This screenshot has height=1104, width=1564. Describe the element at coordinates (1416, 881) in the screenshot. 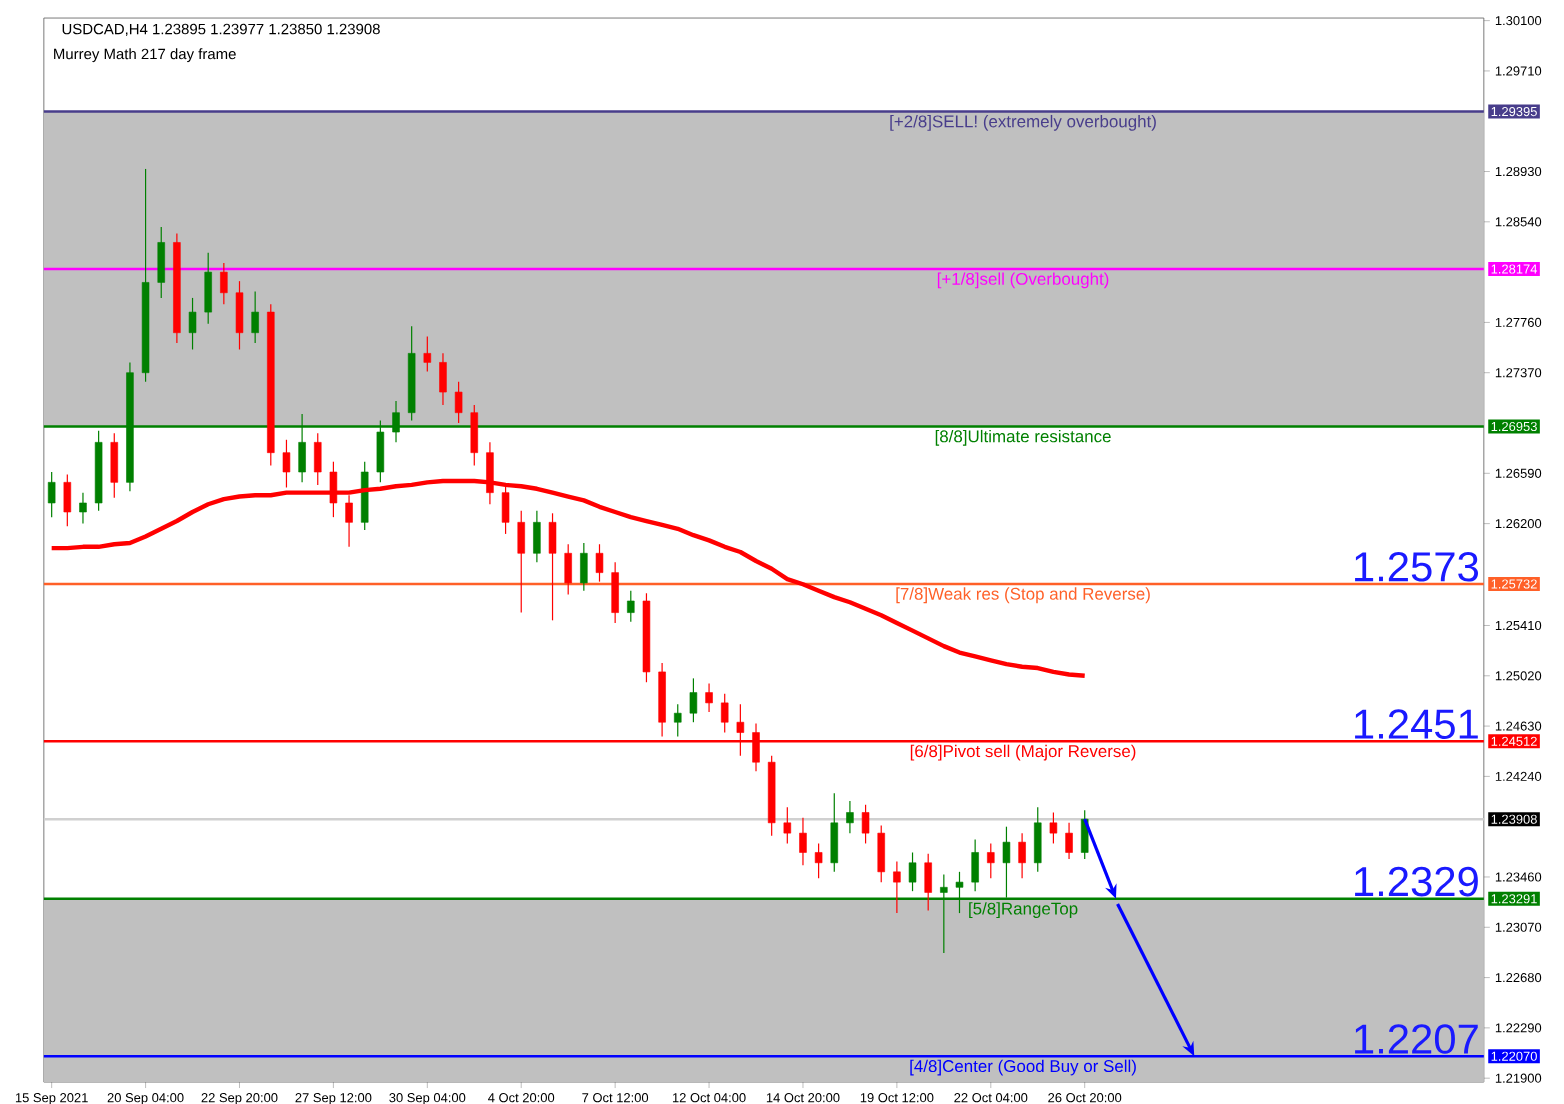

I see `annotation: 1.2329` at that location.